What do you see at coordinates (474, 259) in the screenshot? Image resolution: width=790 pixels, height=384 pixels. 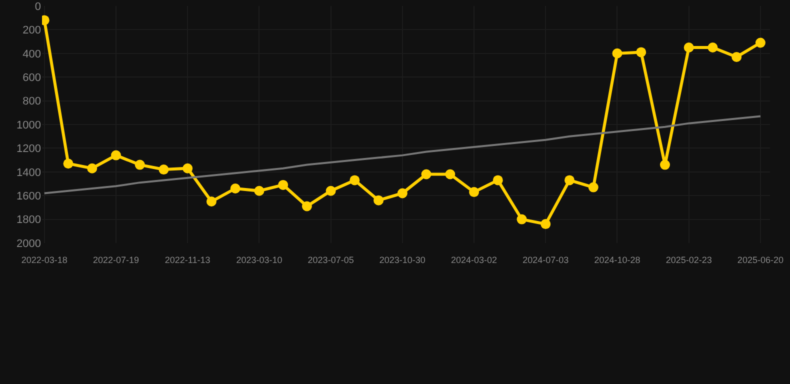 I see `x-tick-label: 2024-03-02` at bounding box center [474, 259].